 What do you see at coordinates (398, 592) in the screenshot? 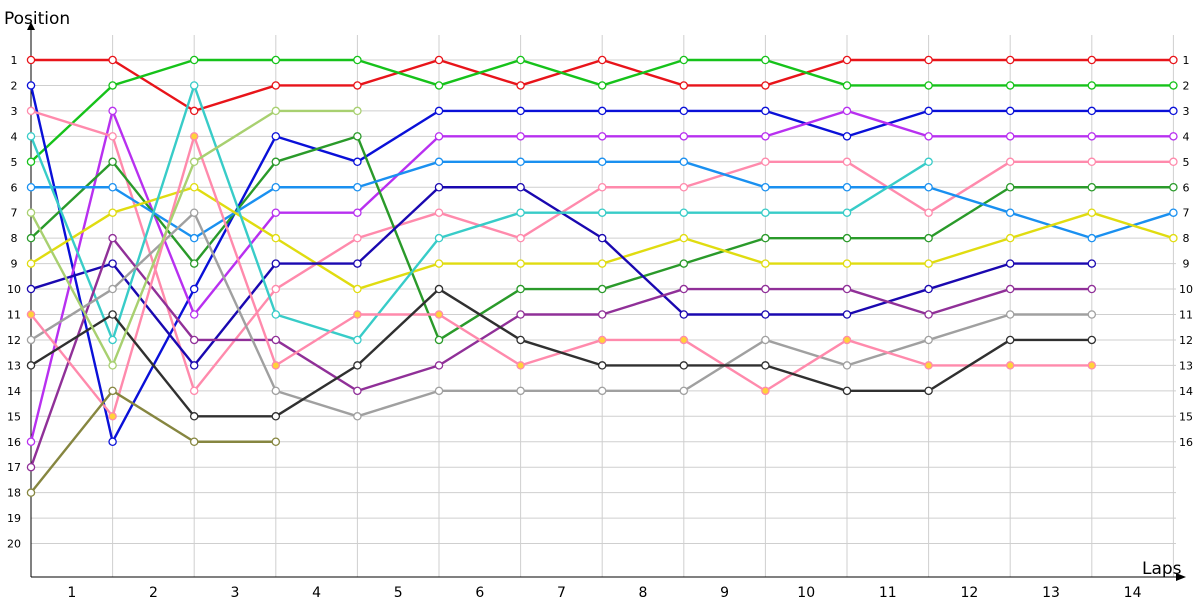
I see `x-tick-label: 5` at bounding box center [398, 592].